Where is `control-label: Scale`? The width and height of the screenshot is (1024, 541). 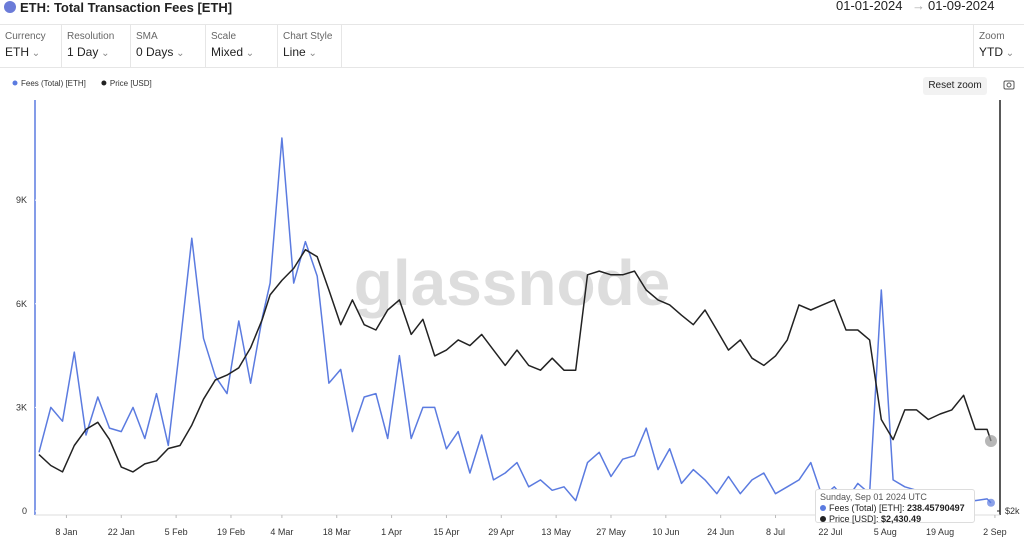
control-label: Scale is located at coordinates (224, 36).